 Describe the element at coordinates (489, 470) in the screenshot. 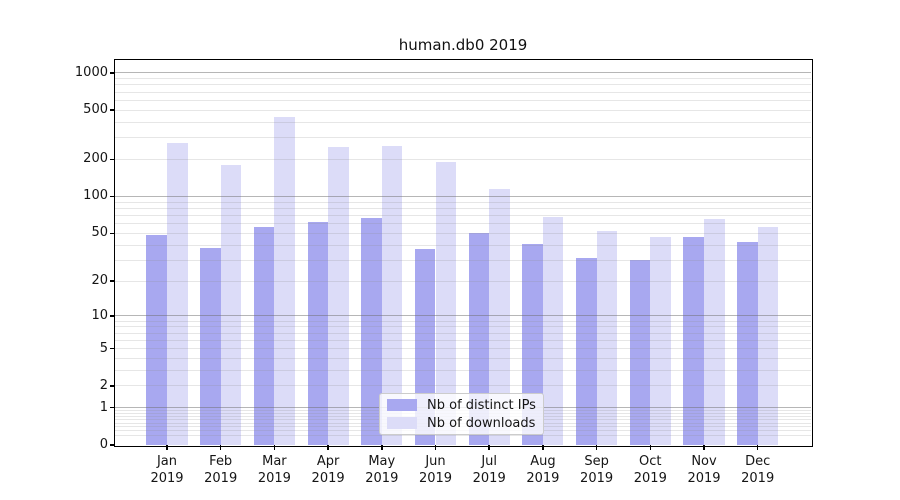

I see `x-tick-label: Jul 2019` at that location.